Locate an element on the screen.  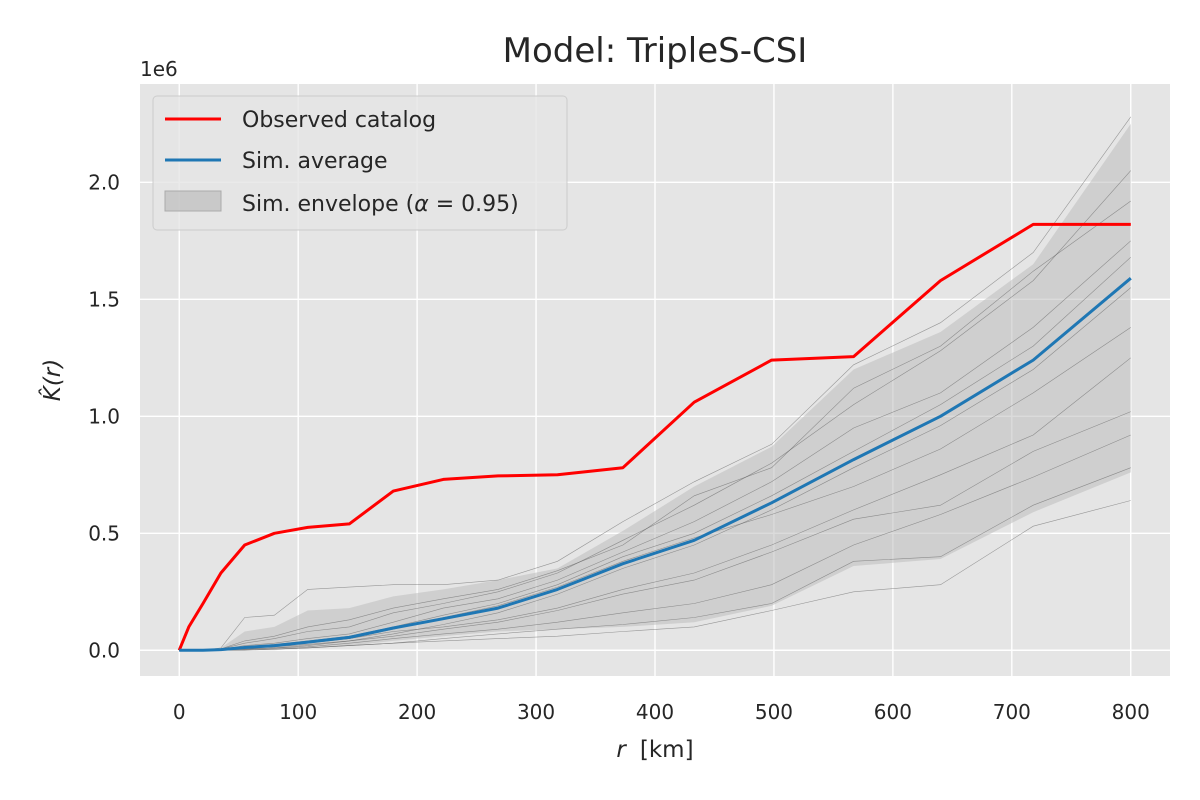
y-axis-label: K̂(r) is located at coordinates (52, 380).